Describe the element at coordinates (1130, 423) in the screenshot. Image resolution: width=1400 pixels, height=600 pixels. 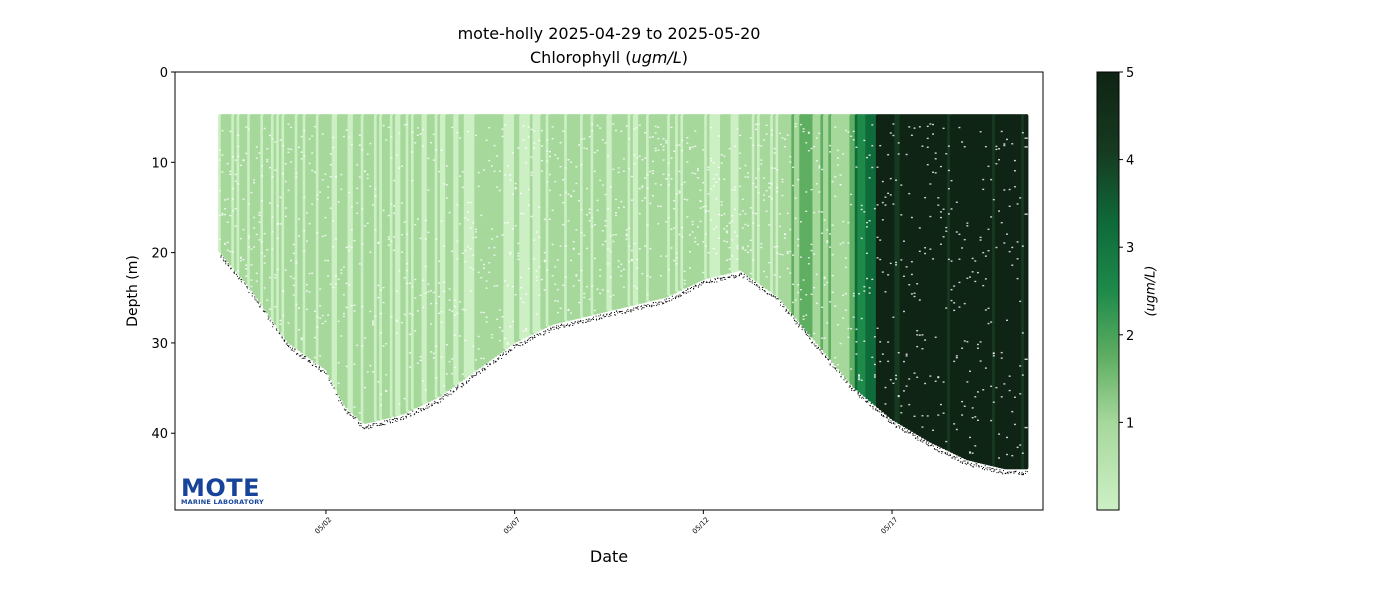
I see `colorbar-tick-label: 1` at that location.